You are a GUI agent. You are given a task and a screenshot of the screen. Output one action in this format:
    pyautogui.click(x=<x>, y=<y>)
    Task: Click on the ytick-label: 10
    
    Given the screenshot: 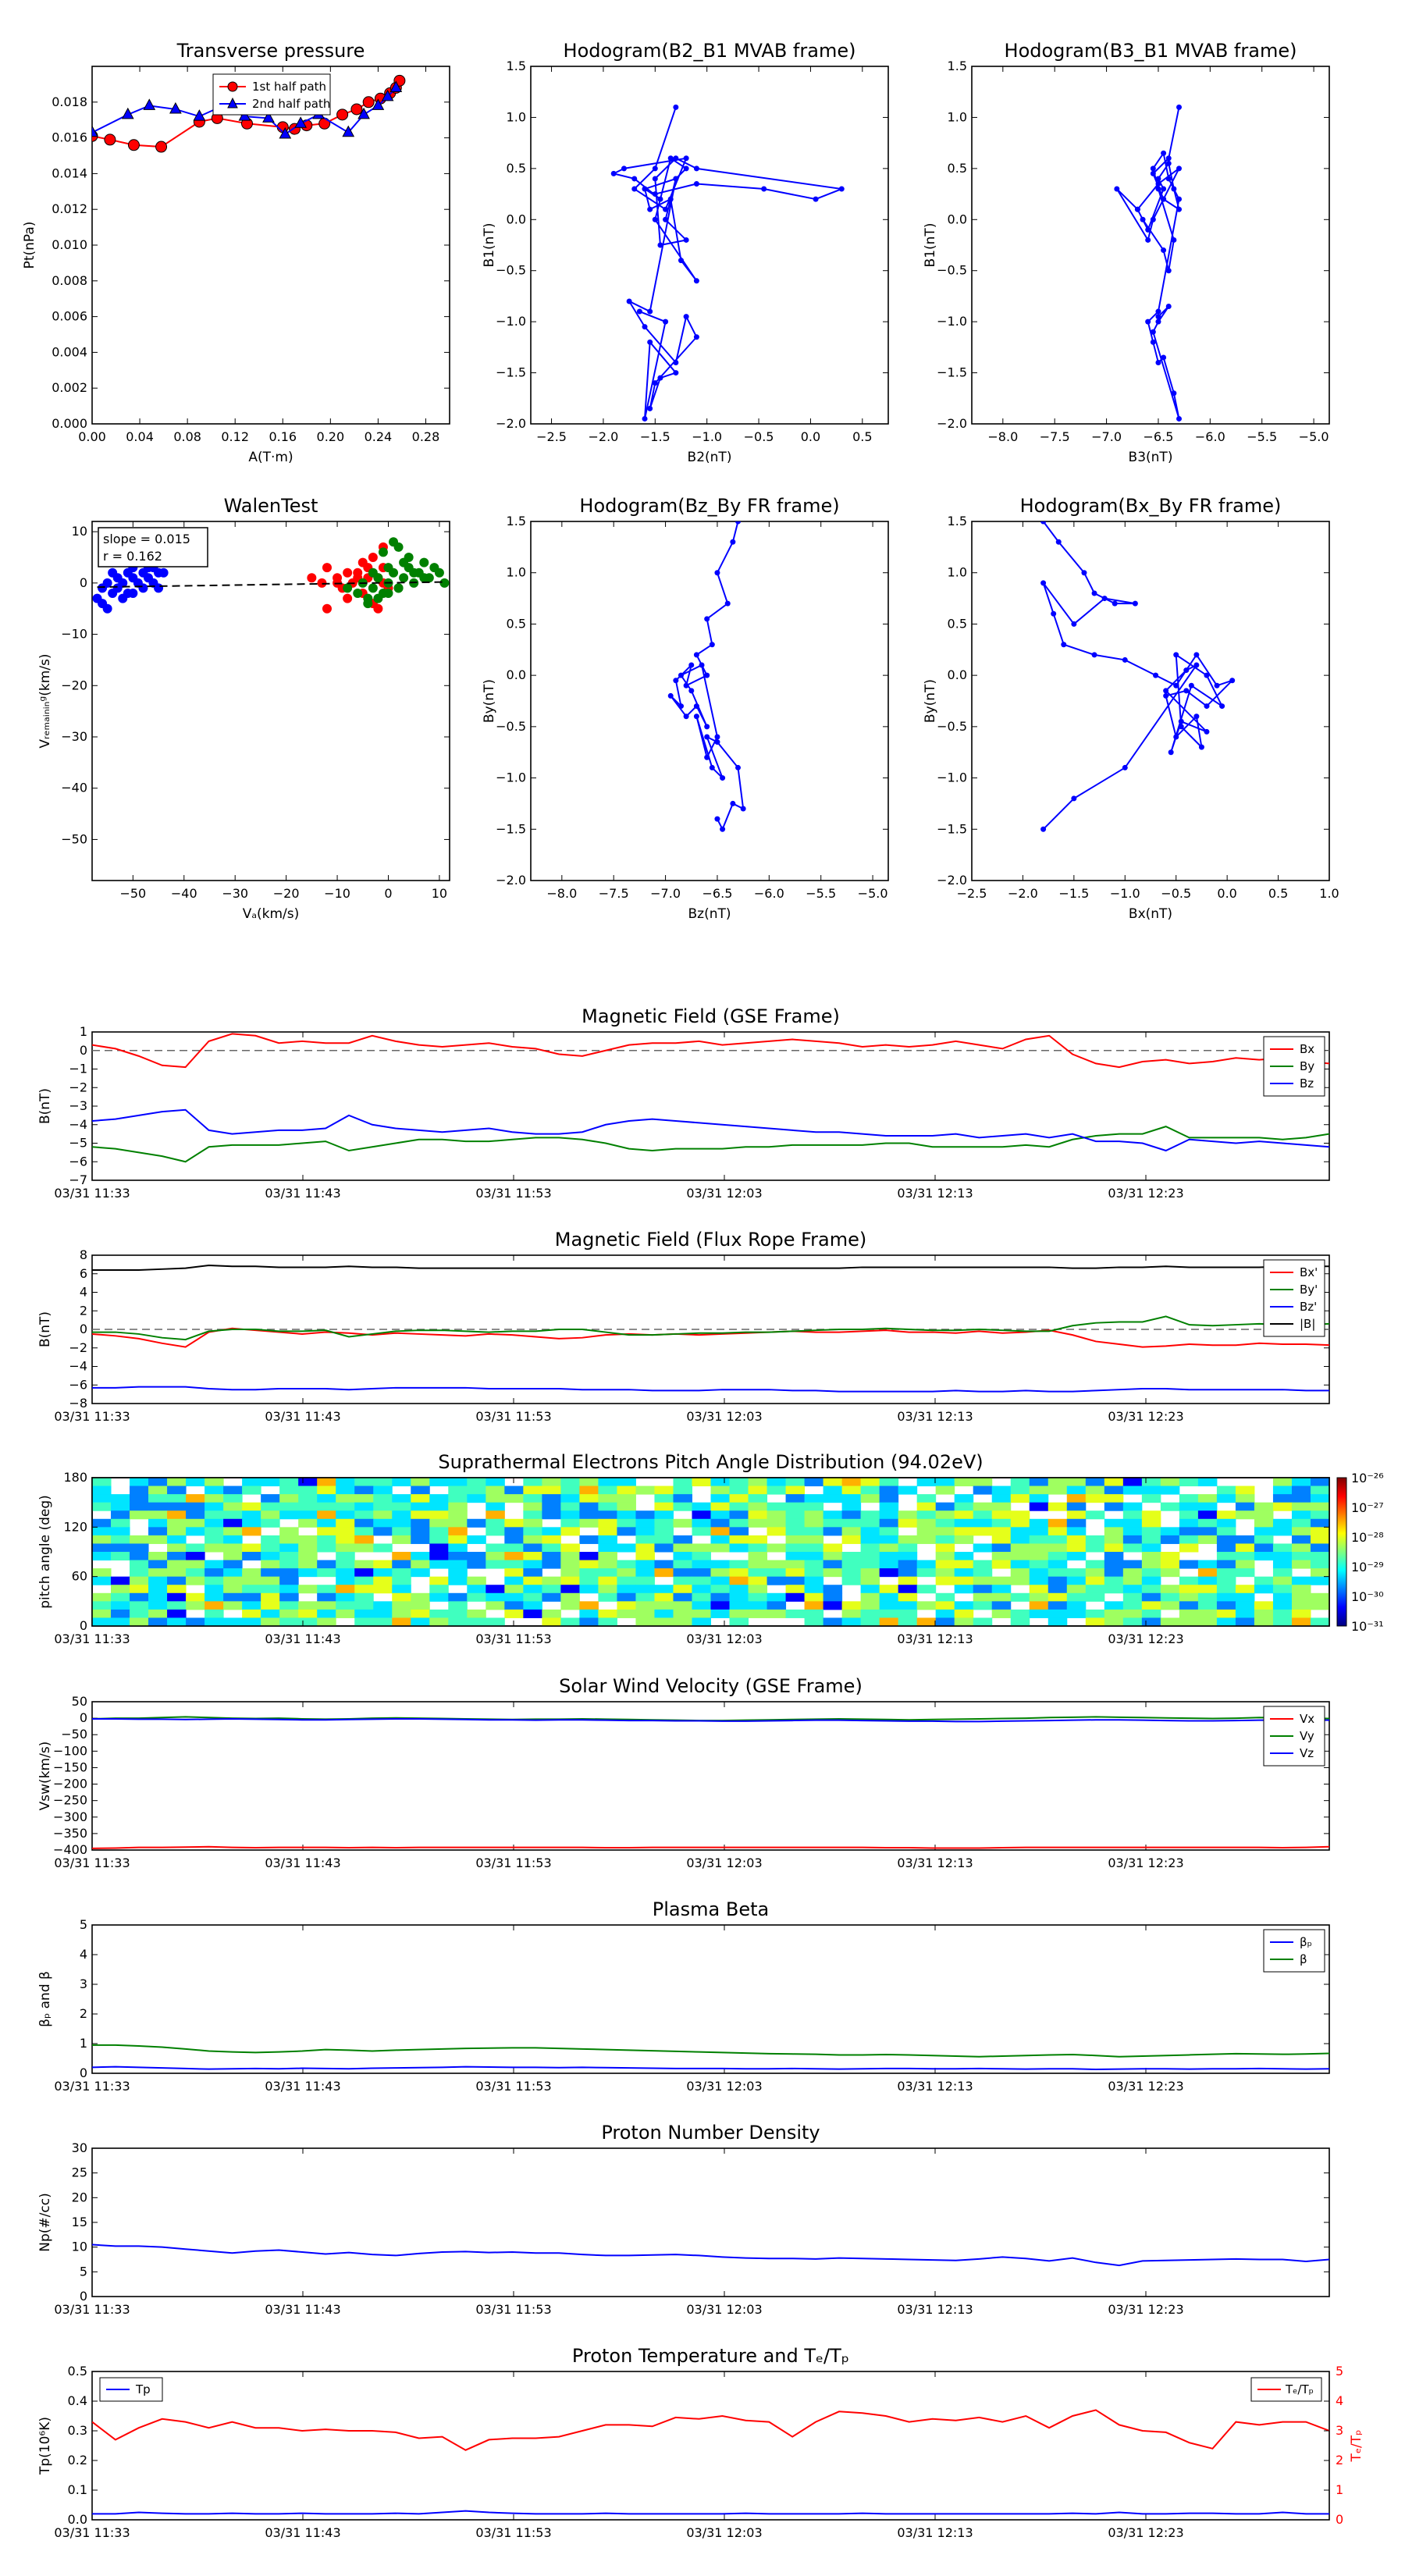 What is the action you would take?
    pyautogui.click(x=80, y=531)
    